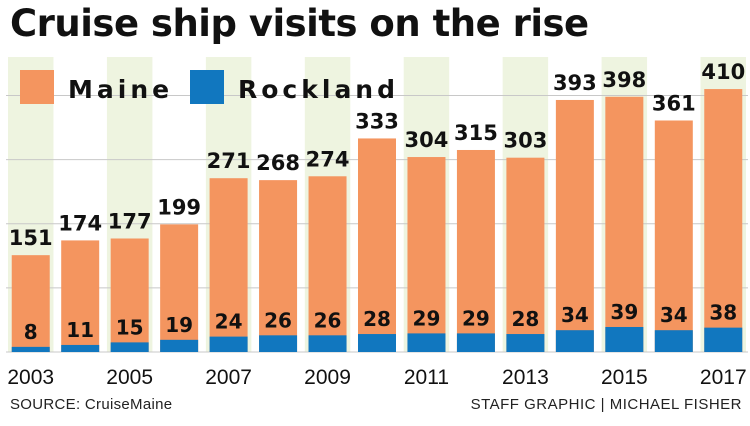 The image size is (750, 426). Describe the element at coordinates (624, 224) in the screenshot. I see `bar-maine-2015` at that location.